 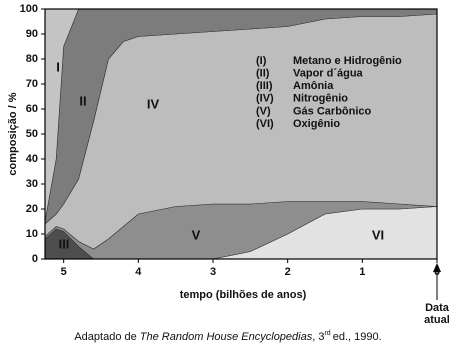 I want to click on region-label: VI, so click(x=378, y=234).